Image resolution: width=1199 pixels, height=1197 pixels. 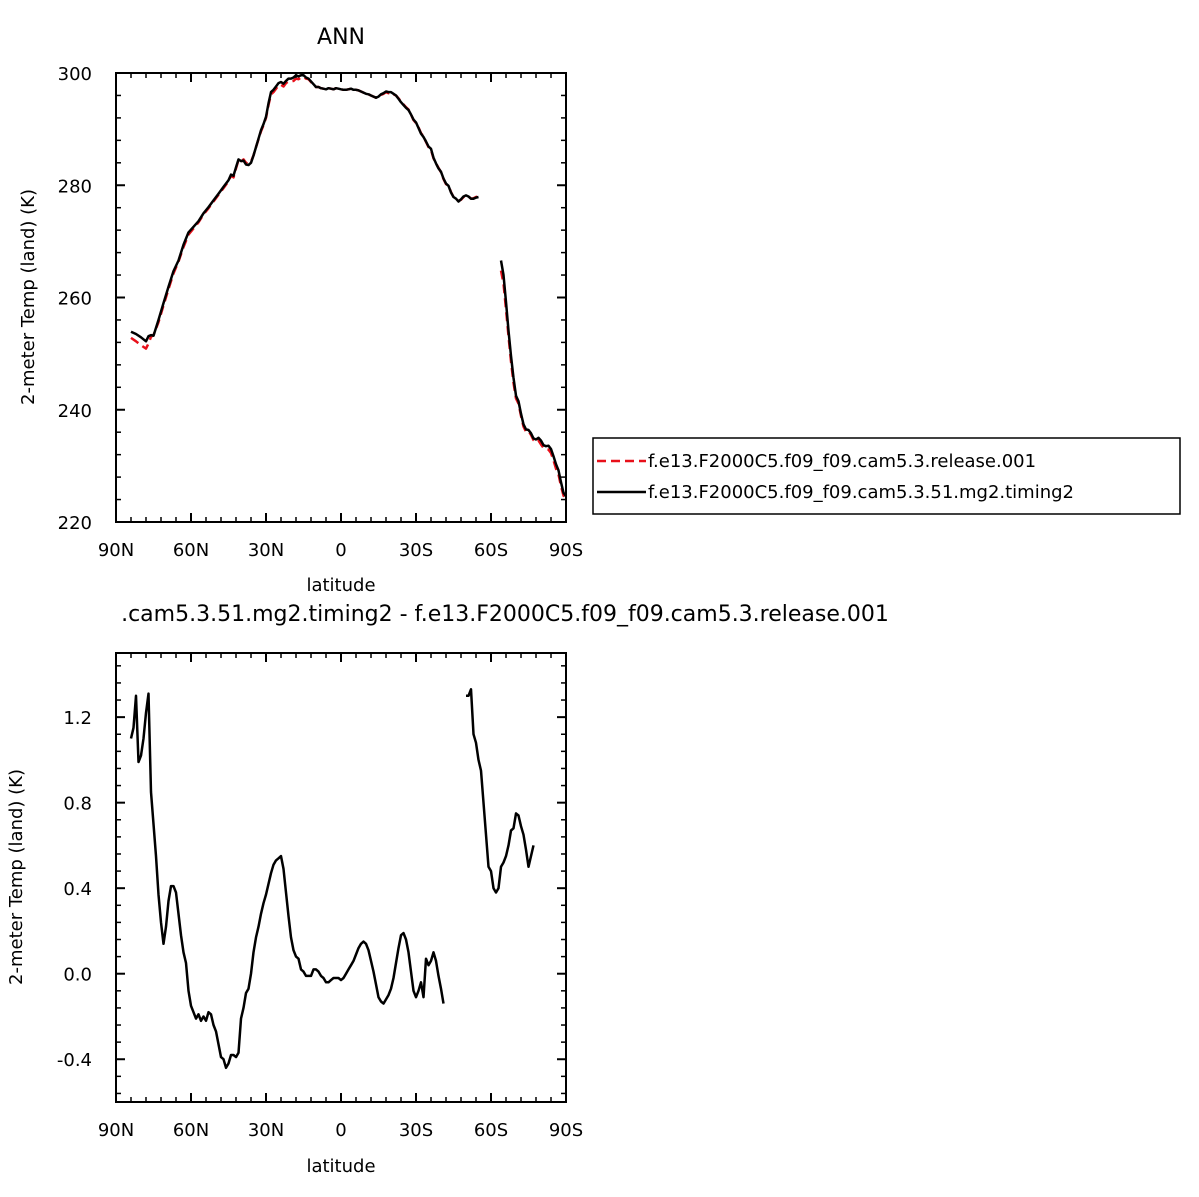 What do you see at coordinates (77, 975) in the screenshot?
I see `y-tick-label: 0.0` at bounding box center [77, 975].